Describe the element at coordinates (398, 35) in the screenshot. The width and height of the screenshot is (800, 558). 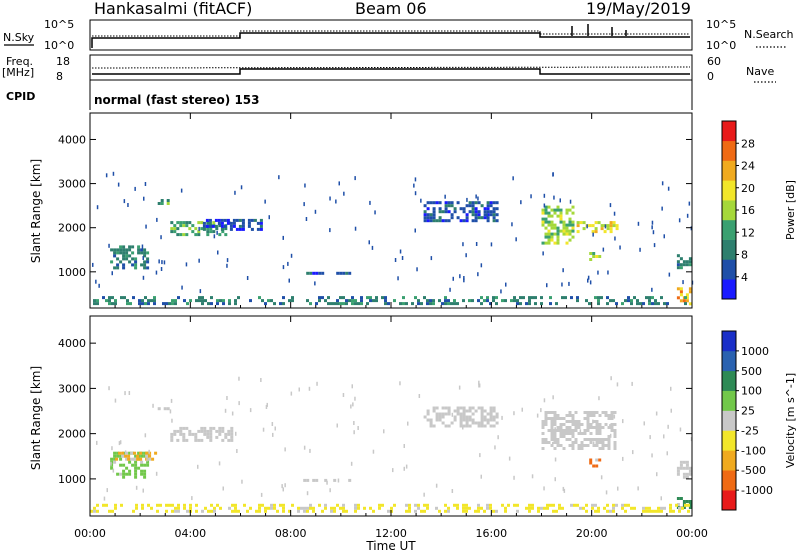
I see `nsky-panel: N.Sky 10^5 10^0 N.Search 10^5 10^0` at that location.